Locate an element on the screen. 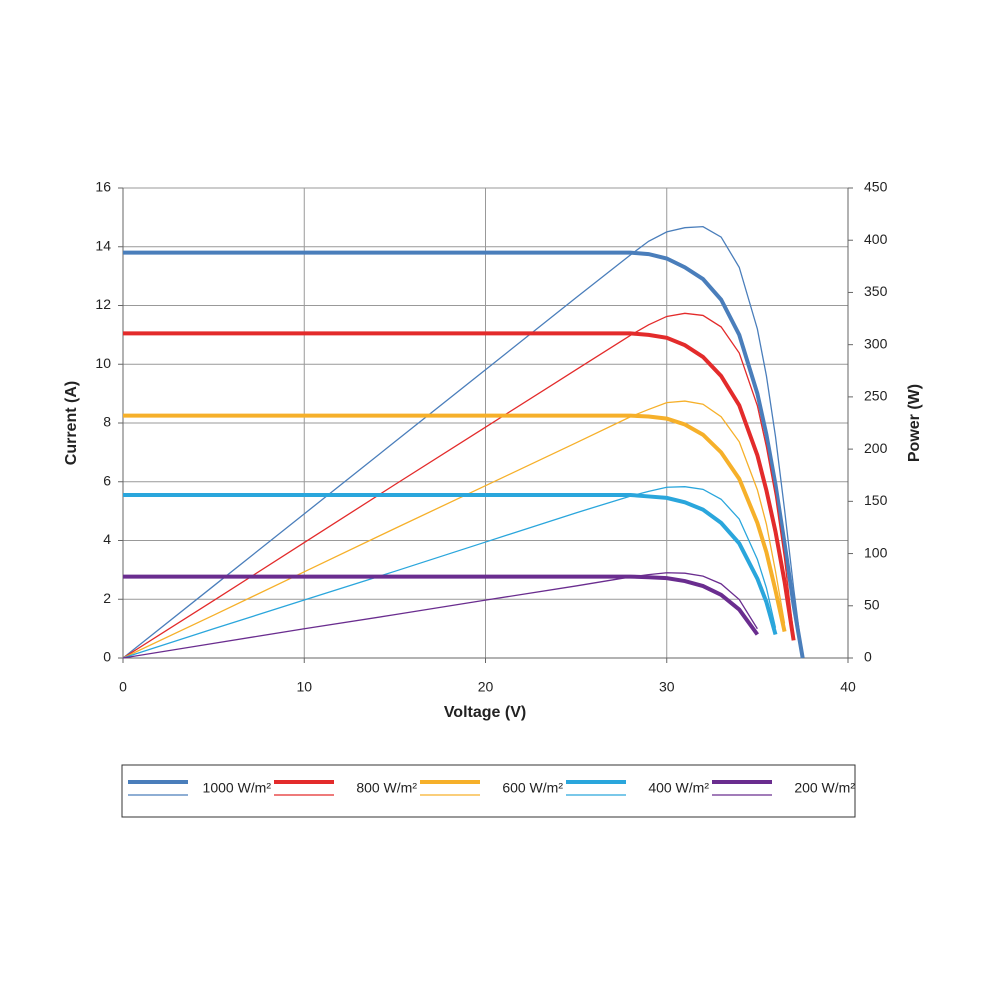 The height and width of the screenshot is (1005, 1000). y-tick-label: 8 is located at coordinates (107, 422).